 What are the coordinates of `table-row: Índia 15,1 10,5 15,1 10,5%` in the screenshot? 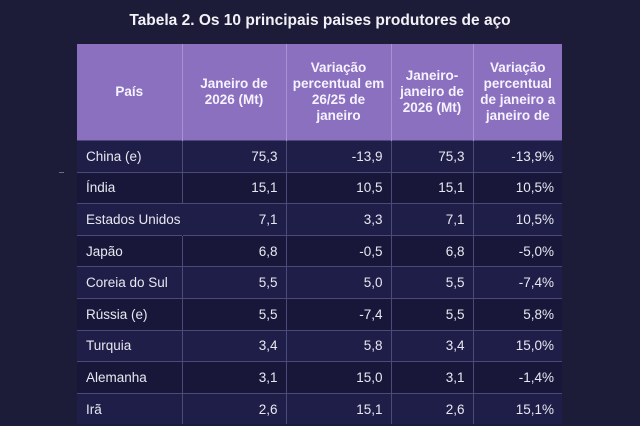 It's located at (319, 187).